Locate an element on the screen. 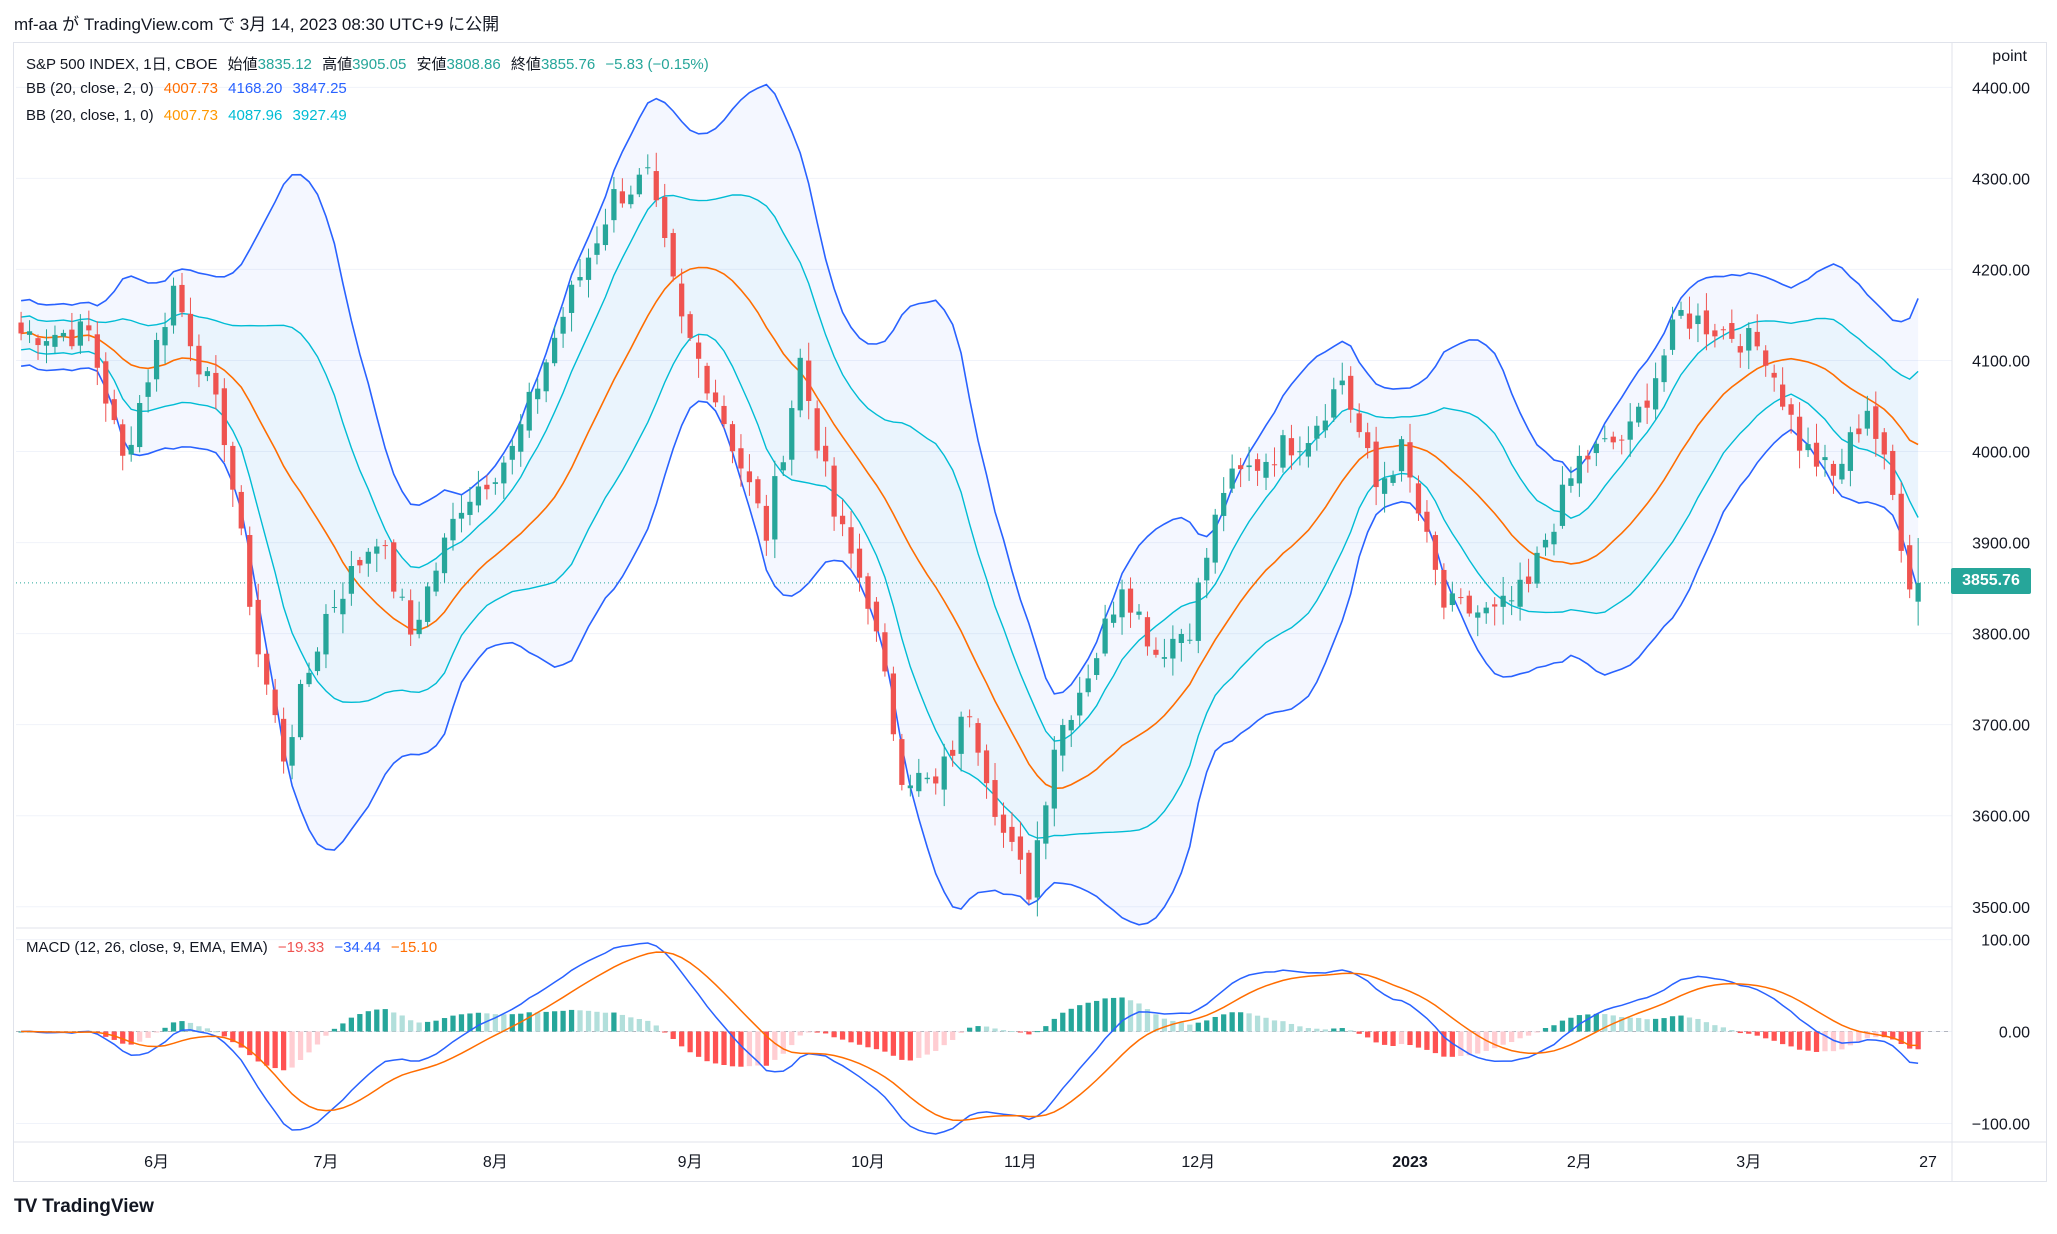 This screenshot has height=1234, width=2057. tradingview-footer: TV TradingView is located at coordinates (84, 1207).